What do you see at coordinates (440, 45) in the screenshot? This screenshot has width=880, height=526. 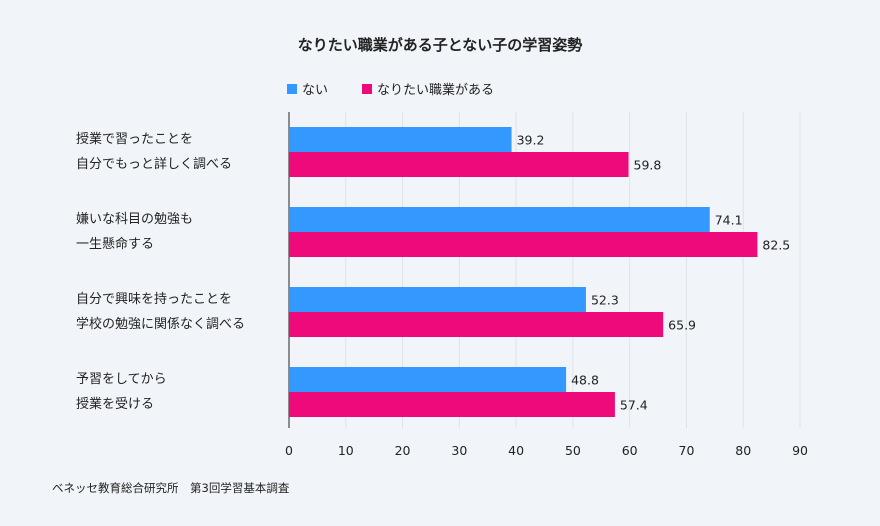 I see `chart-title: なりたい職業がある子とない子の学習姿勢` at bounding box center [440, 45].